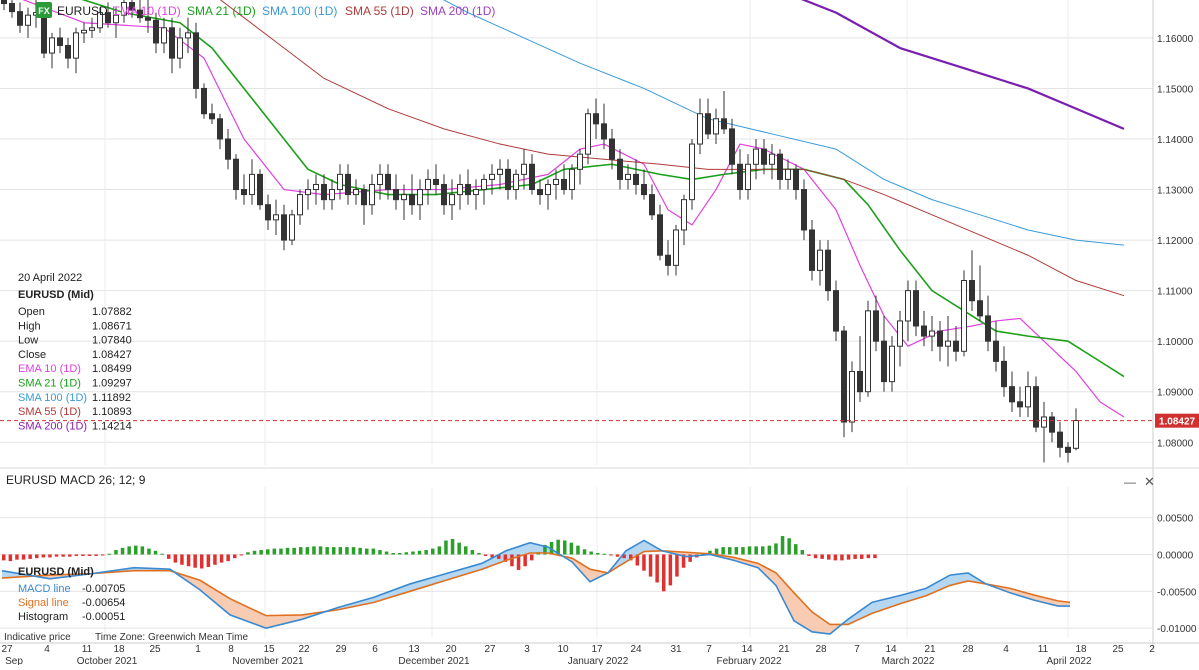 This screenshot has height=670, width=1199. Describe the element at coordinates (1175, 393) in the screenshot. I see `price-axis-tick: 1.09000` at that location.